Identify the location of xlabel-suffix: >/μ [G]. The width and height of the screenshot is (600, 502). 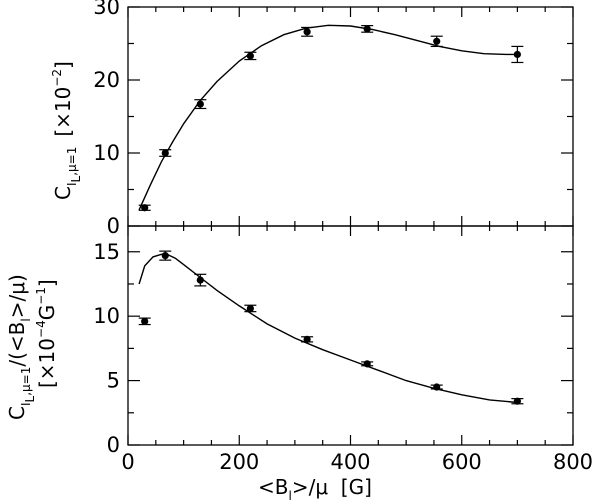
(332, 487).